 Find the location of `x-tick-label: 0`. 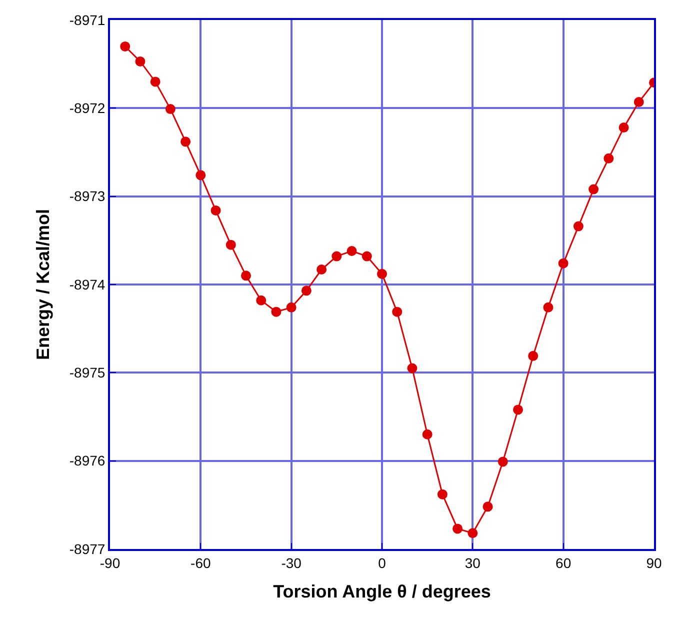

x-tick-label: 0 is located at coordinates (382, 562).